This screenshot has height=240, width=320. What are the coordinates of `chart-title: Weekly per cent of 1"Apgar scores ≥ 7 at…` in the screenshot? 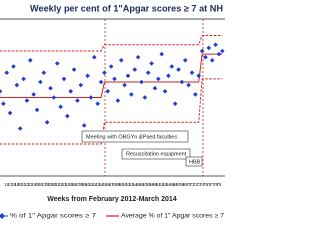 It's located at (126, 8).